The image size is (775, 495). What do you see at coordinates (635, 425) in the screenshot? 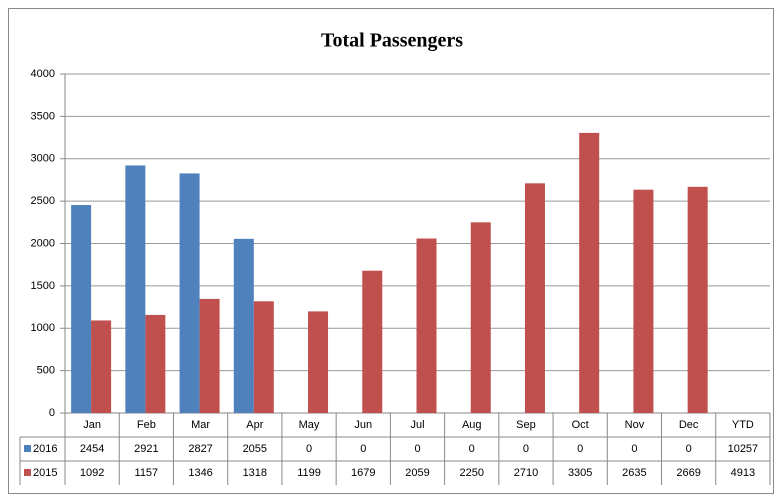
I see `x-tick-label: Nov` at bounding box center [635, 425].